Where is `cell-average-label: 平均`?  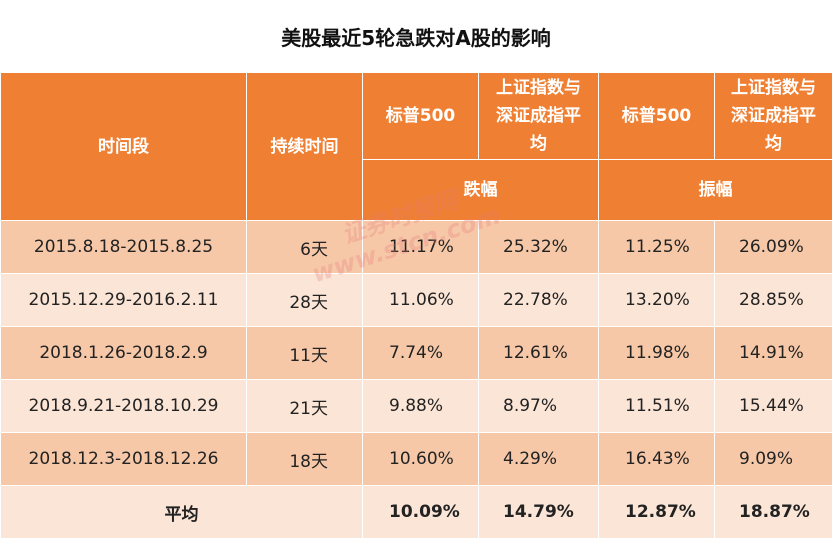
cell-average-label: 平均 is located at coordinates (181, 512).